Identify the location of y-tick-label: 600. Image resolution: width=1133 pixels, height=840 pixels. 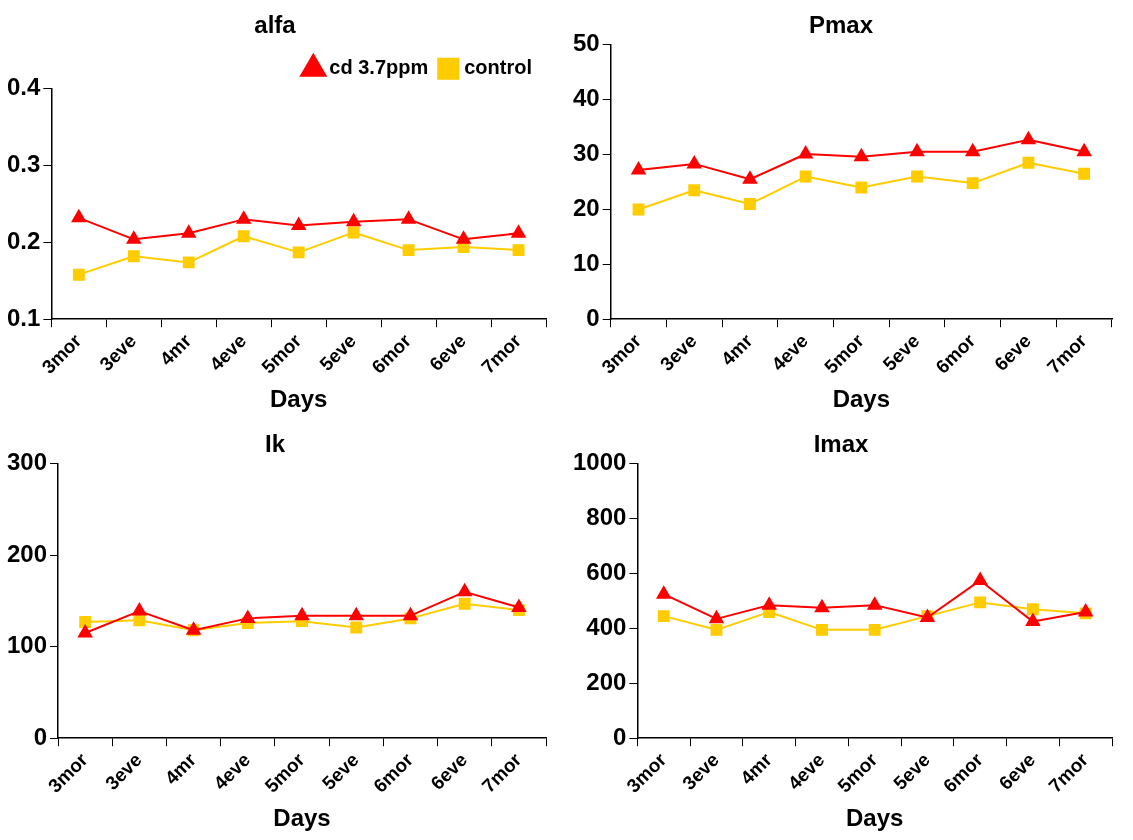
(606, 572).